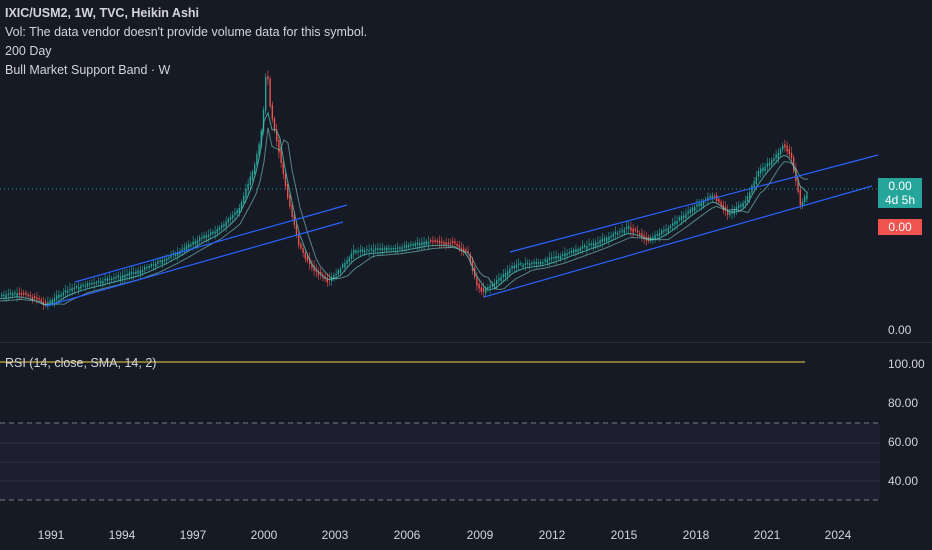 This screenshot has height=550, width=932. Describe the element at coordinates (407, 535) in the screenshot. I see `time-label: 2006` at that location.